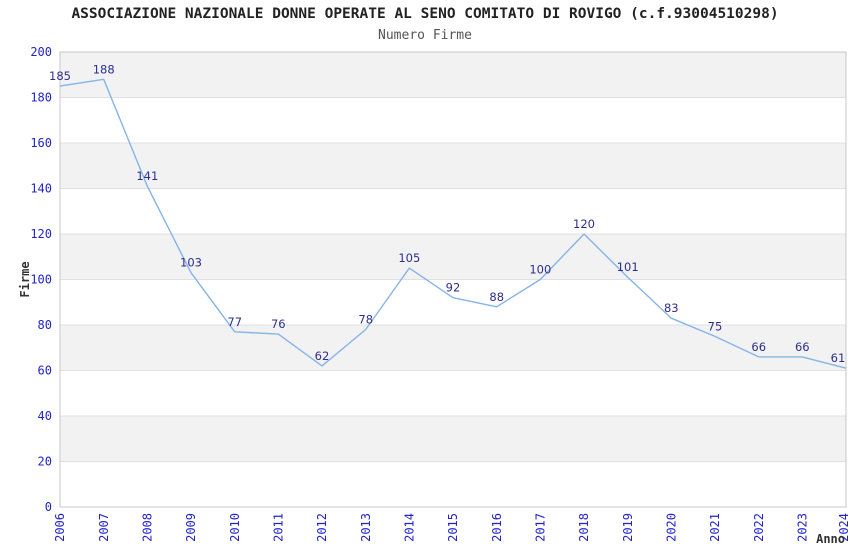 This screenshot has width=850, height=550. Describe the element at coordinates (278, 324) in the screenshot. I see `data-label: 76` at that location.